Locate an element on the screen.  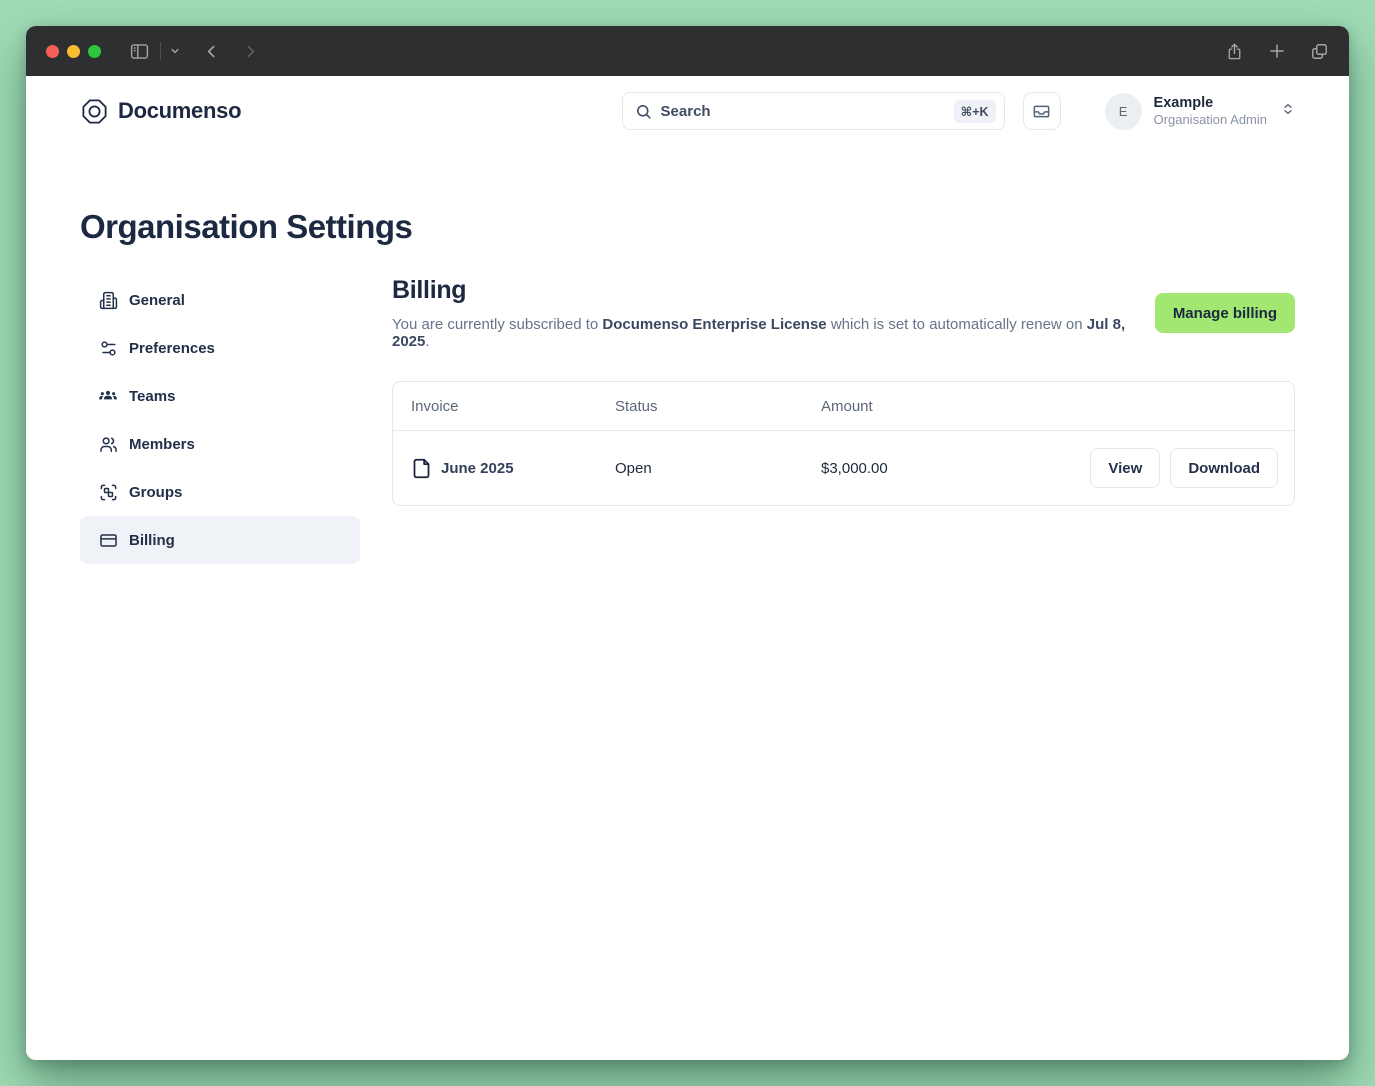
user-menu: E Example Organisation Admin is located at coordinates (1199, 111).